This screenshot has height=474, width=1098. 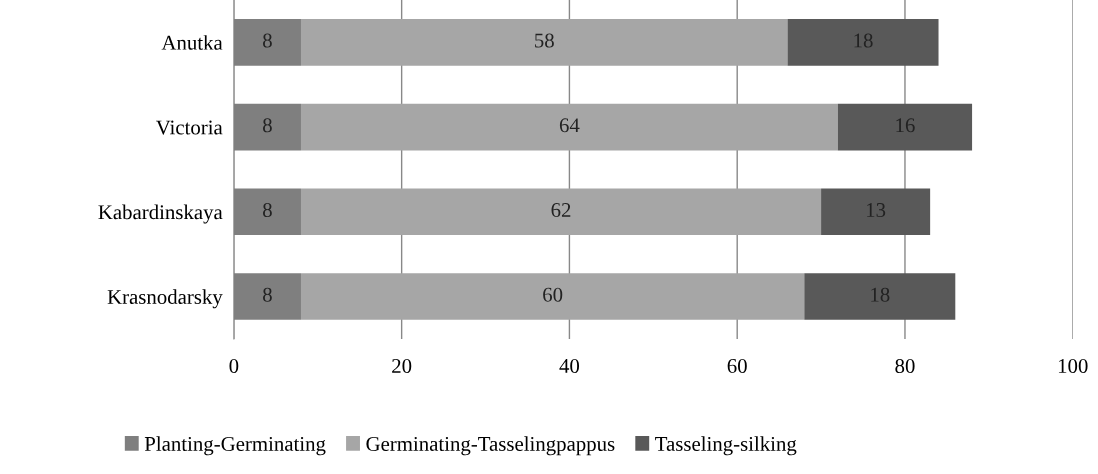 I want to click on data-label: 62, so click(x=561, y=210).